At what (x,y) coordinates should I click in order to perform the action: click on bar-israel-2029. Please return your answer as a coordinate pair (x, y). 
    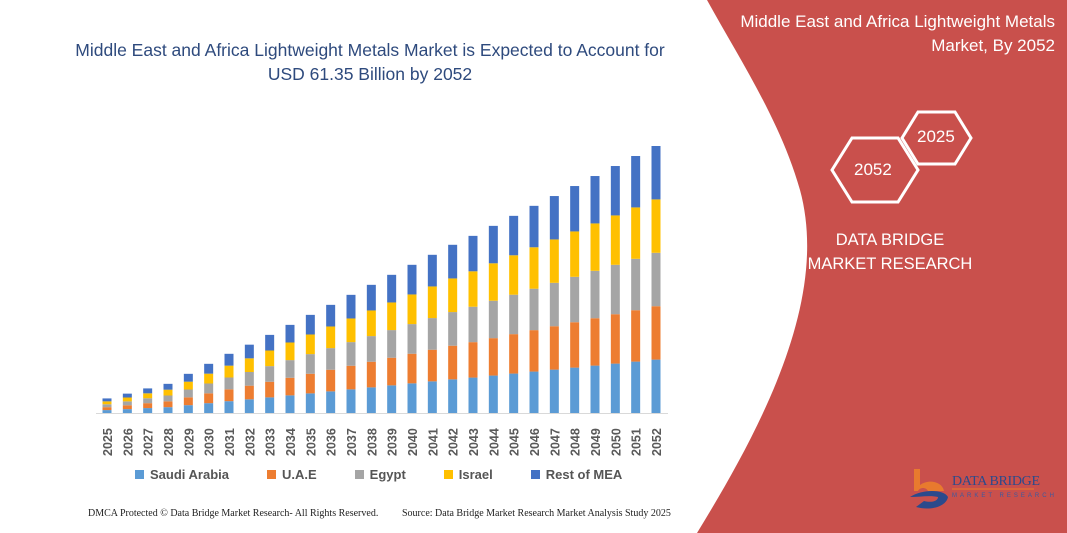
    Looking at the image, I should click on (188, 385).